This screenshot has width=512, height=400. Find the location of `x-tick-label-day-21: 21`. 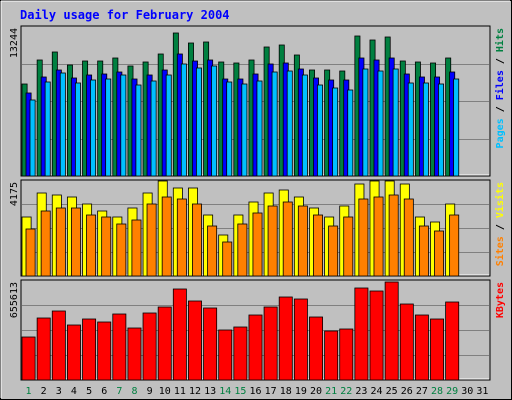

x-tick-label-day-21: 21 is located at coordinates (331, 391).